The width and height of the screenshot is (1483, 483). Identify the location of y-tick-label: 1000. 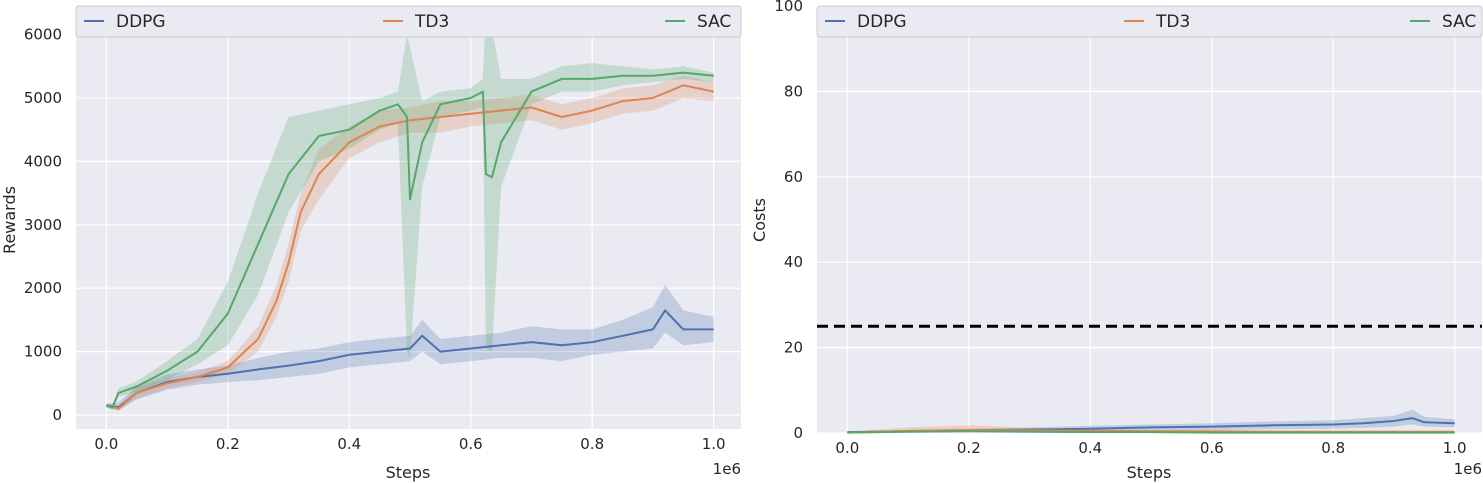
(43, 352).